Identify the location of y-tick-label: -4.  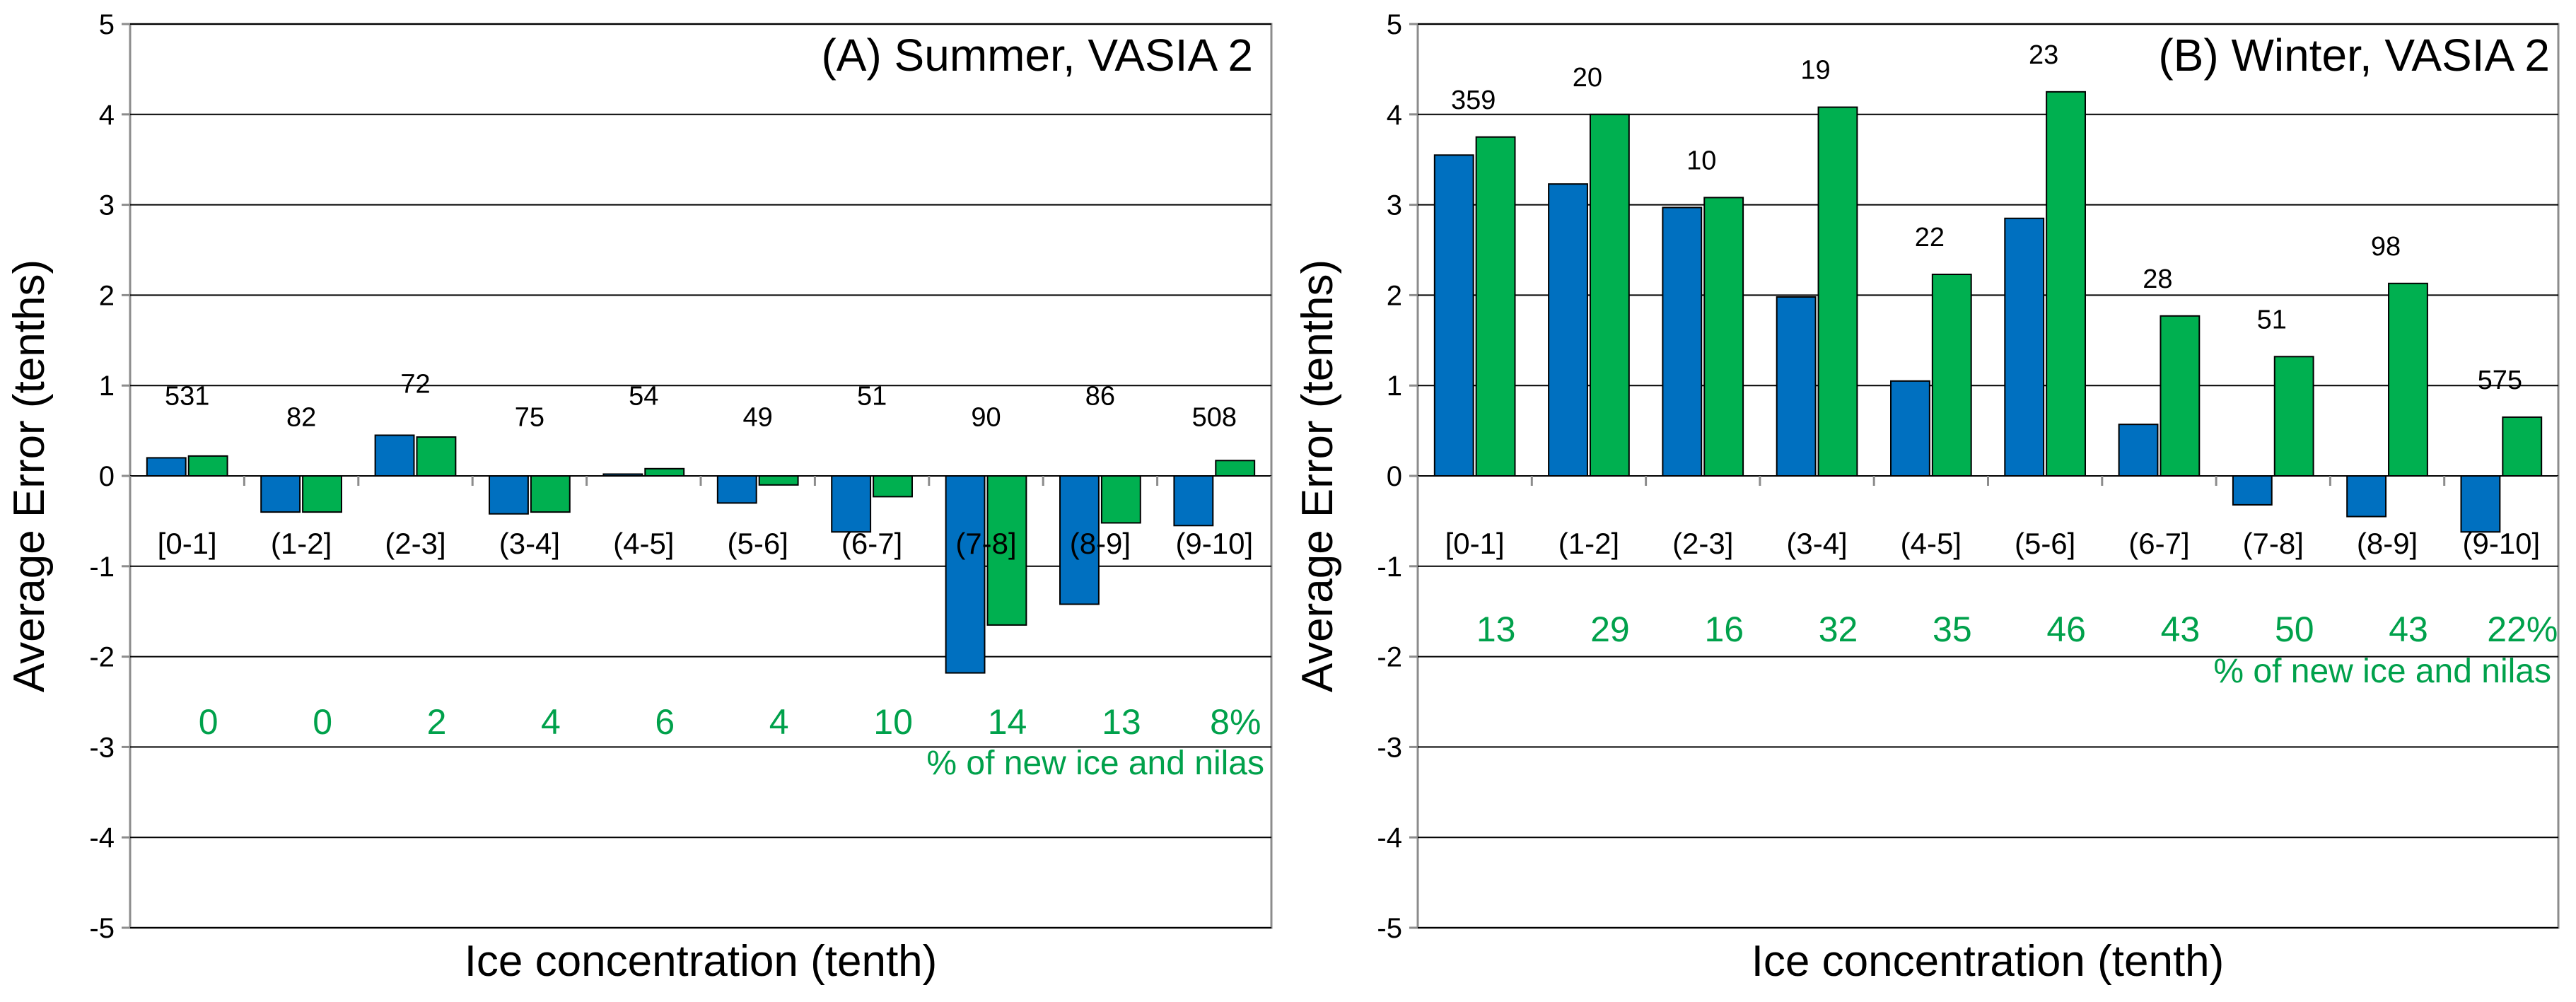
(102, 838).